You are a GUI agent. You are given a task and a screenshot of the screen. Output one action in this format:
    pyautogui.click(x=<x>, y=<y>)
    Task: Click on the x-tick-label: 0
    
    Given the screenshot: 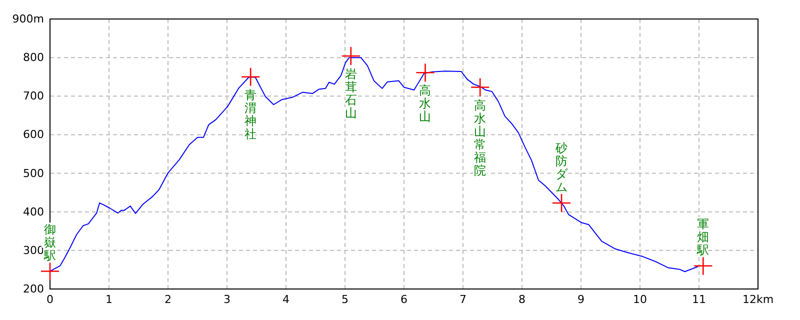 What is the action you would take?
    pyautogui.click(x=50, y=299)
    